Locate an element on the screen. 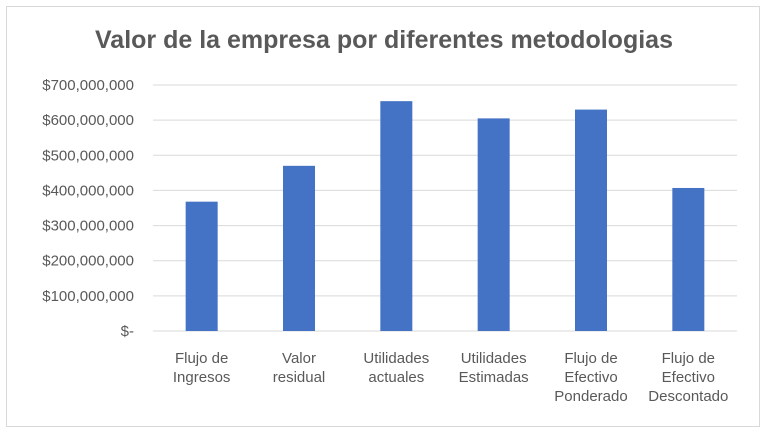  x-category-label: Flujo de Efectivo Descontado is located at coordinates (688, 377).